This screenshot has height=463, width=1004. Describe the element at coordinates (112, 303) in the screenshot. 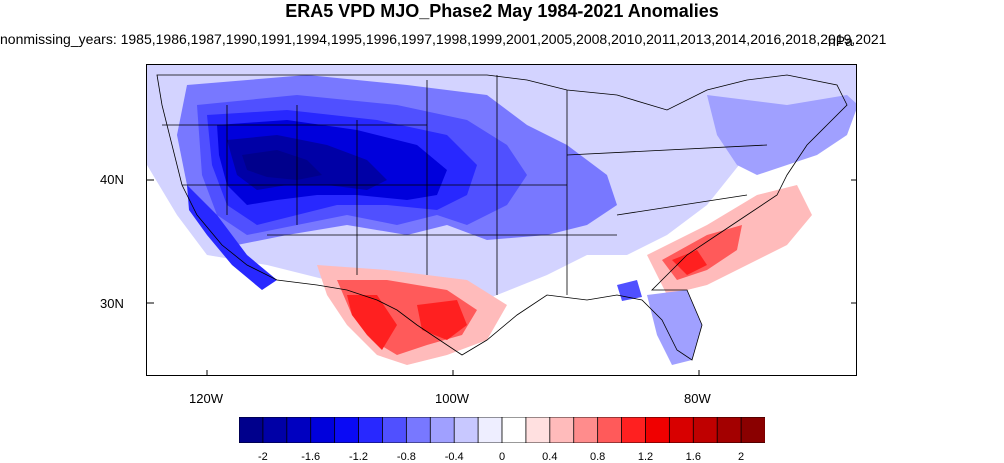

I see `lat-label-30n: 30N` at that location.